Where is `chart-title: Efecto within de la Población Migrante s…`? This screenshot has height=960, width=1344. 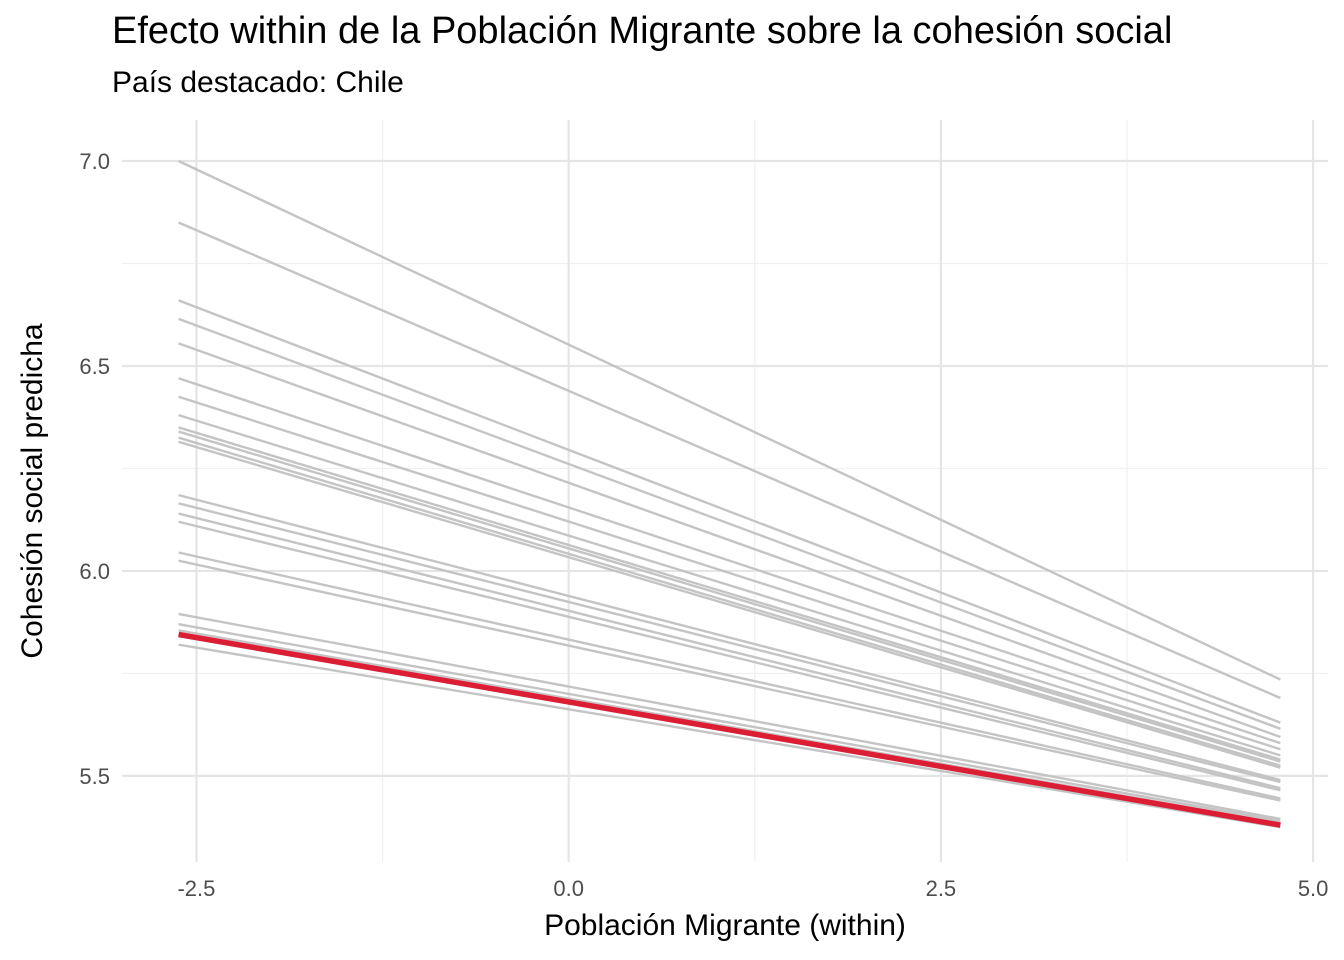
chart-title: Efecto within de la Población Migrante s… is located at coordinates (642, 31).